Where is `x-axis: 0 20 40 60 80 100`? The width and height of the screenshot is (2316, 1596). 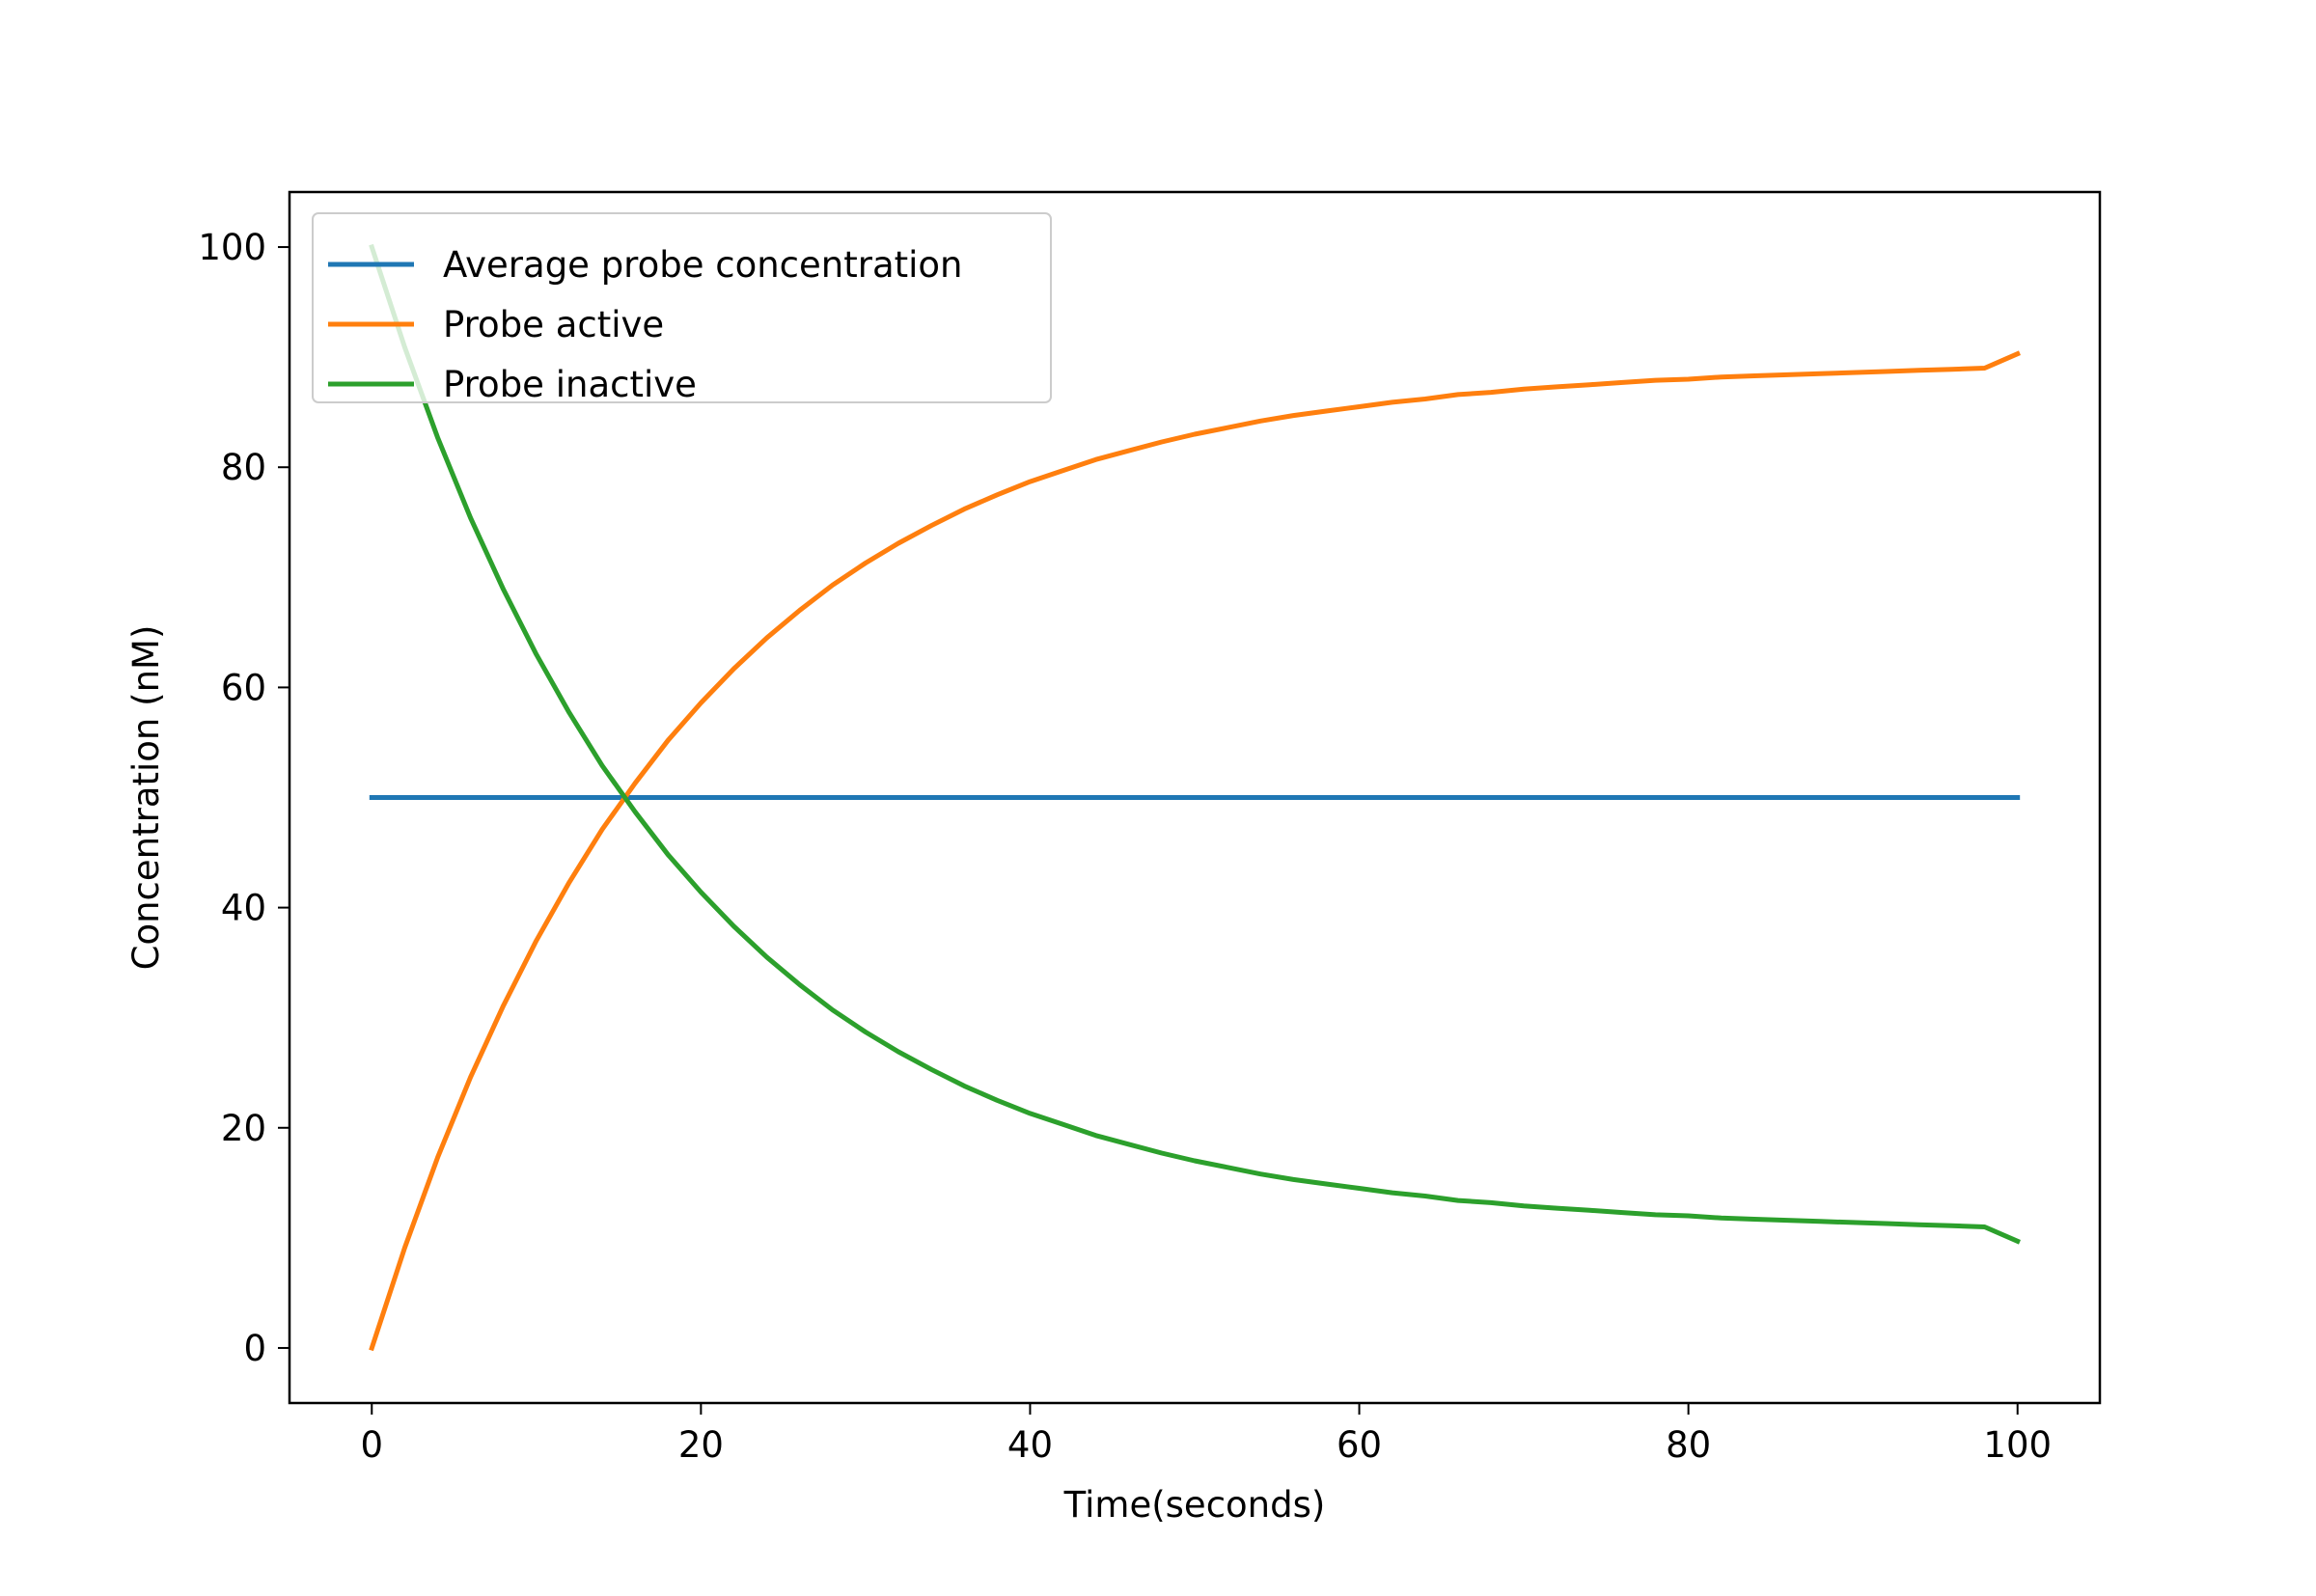 x-axis: 0 20 40 60 80 100 is located at coordinates (1206, 1435).